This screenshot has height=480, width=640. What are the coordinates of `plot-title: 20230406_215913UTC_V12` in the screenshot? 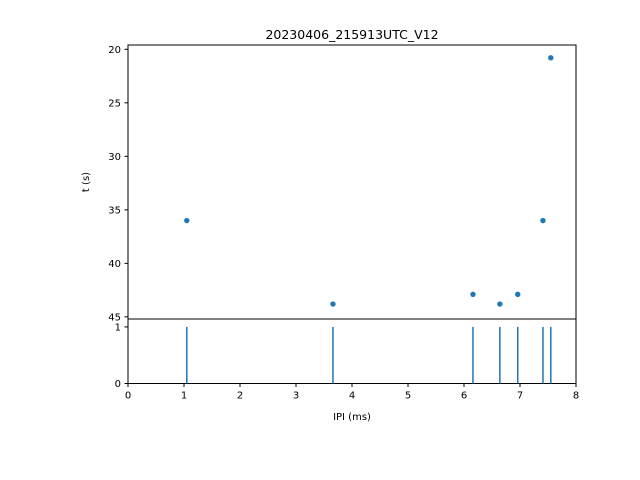 It's located at (351, 34).